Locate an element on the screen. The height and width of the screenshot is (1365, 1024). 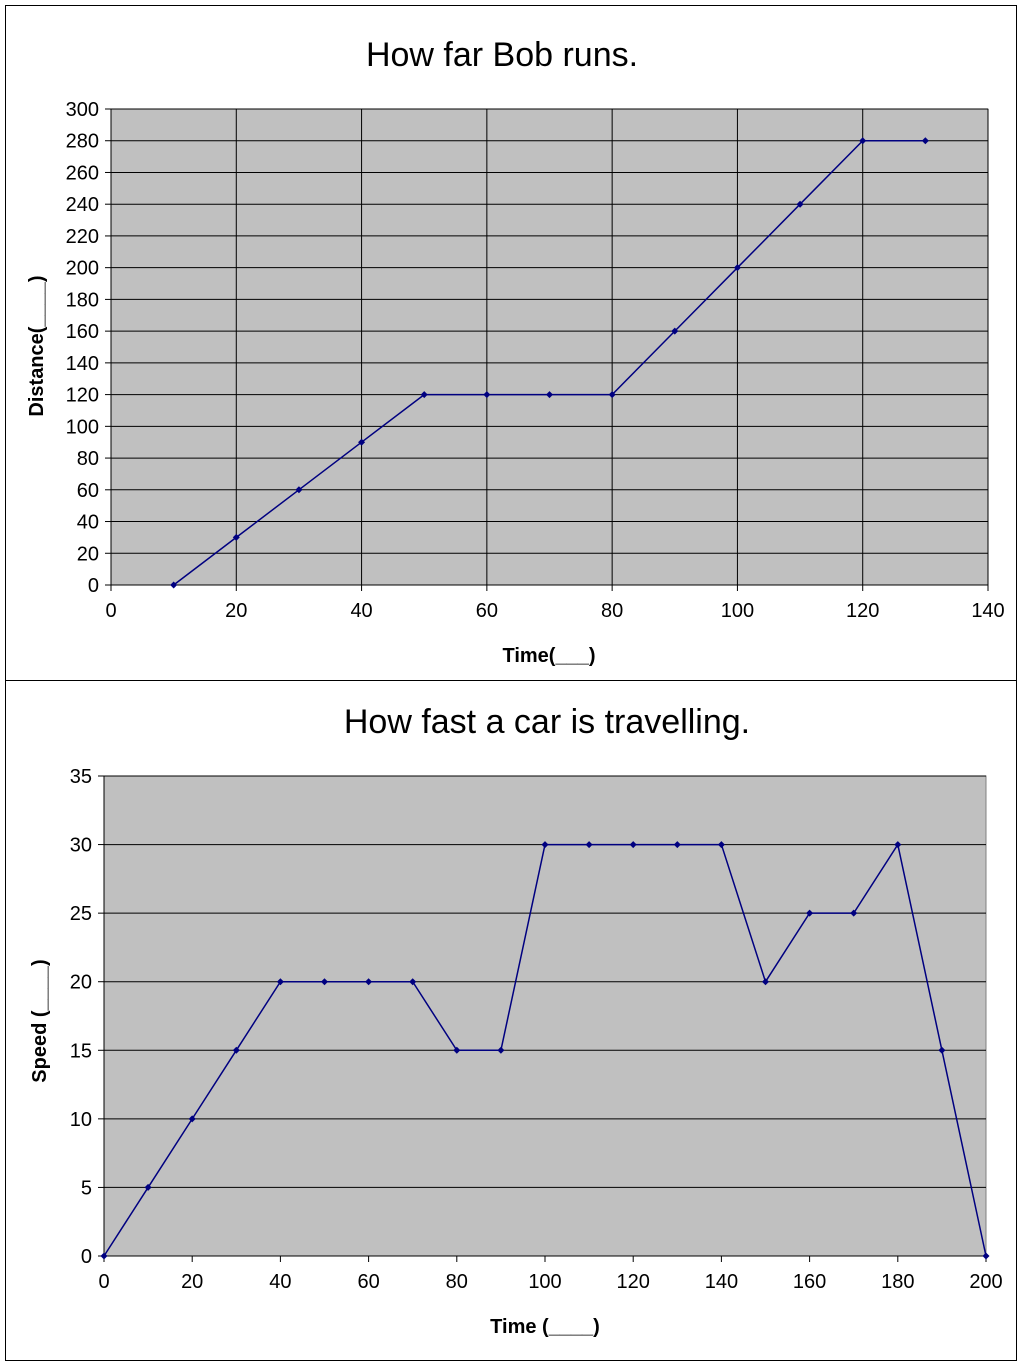
y-tick-label: 220 is located at coordinates (82, 237).